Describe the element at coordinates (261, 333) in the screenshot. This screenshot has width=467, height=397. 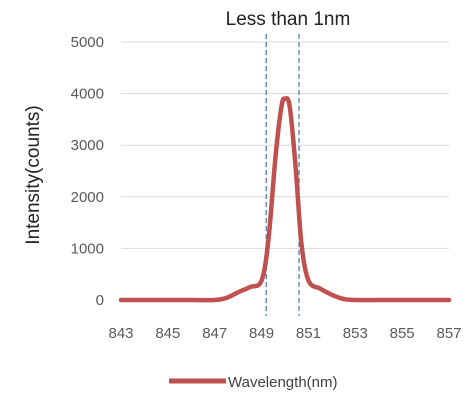
I see `x-tick-label: 849` at that location.